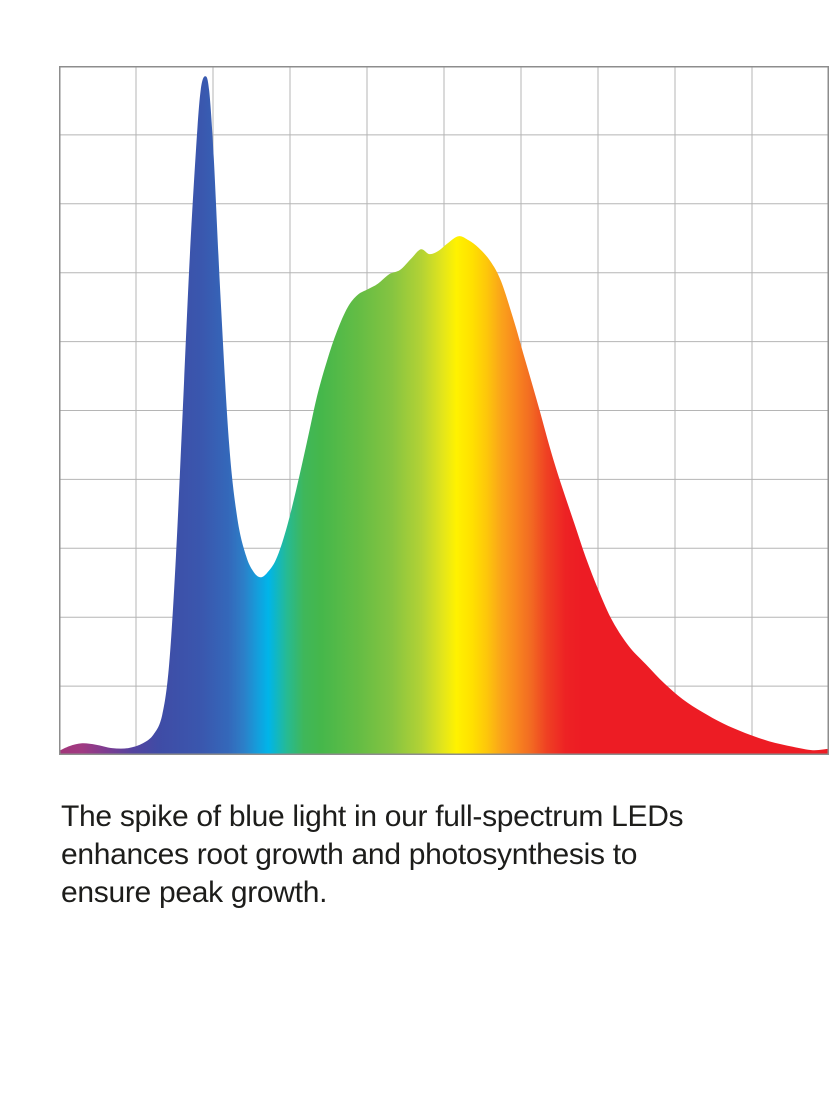 This screenshot has width=840, height=1120. Describe the element at coordinates (194, 892) in the screenshot. I see `caption-line-3: ensure peak growth.` at that location.